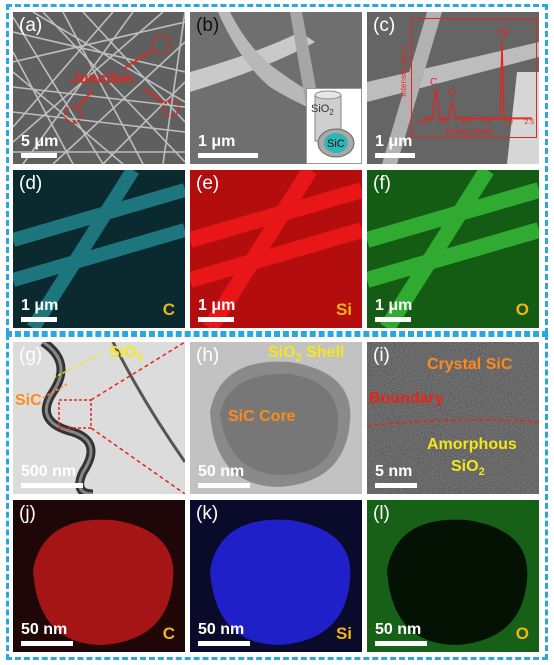 The height and width of the screenshot is (665, 554). I want to click on peak-si: Si, so click(503, 32).